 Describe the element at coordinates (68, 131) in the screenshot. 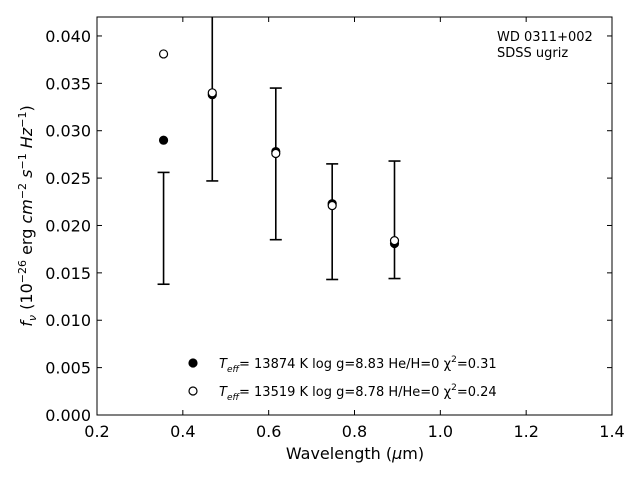

I see `y-tick-label: 0.030` at that location.